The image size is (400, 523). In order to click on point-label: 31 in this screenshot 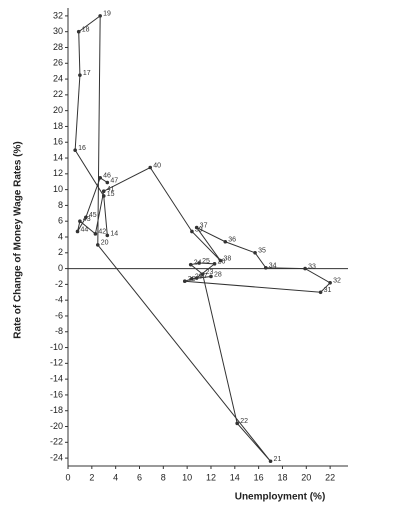, I will do `click(328, 290)`.